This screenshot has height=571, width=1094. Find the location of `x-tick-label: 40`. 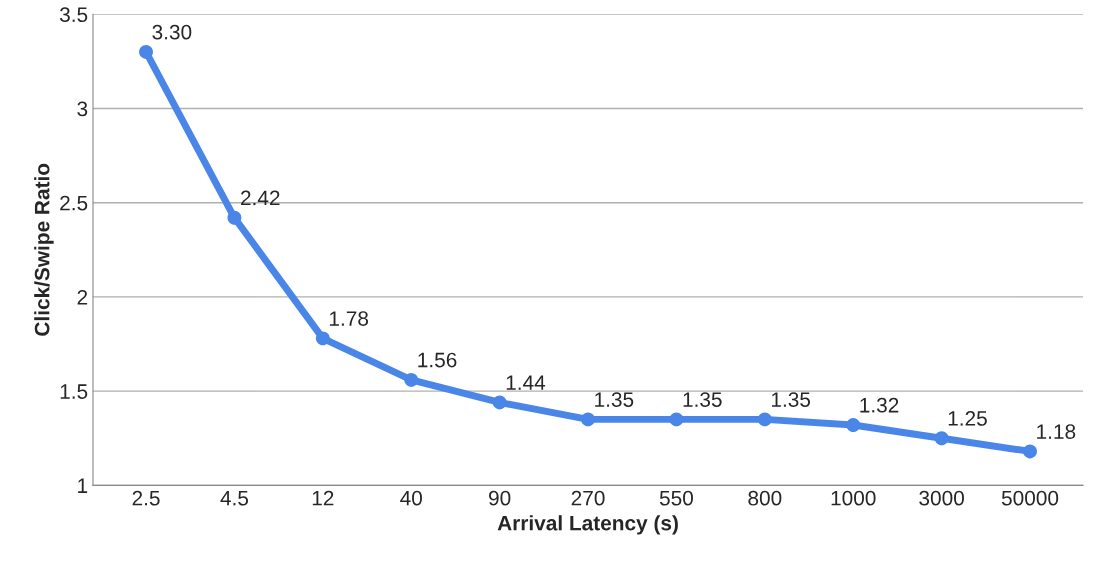

x-tick-label: 40 is located at coordinates (411, 498).